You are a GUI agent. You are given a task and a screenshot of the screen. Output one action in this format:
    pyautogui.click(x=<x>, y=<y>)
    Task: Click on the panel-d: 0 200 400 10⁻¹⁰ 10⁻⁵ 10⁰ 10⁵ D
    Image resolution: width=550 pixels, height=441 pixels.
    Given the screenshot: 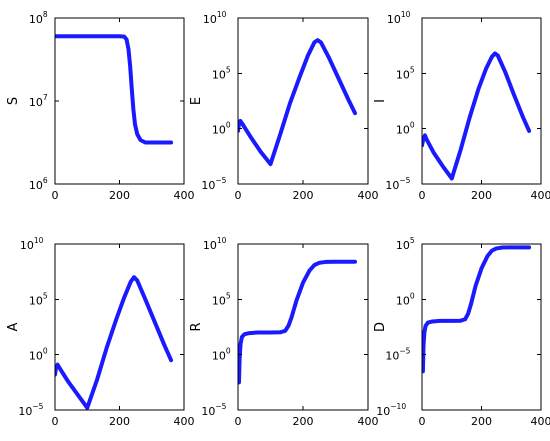 What is the action you would take?
    pyautogui.click(x=461, y=332)
    